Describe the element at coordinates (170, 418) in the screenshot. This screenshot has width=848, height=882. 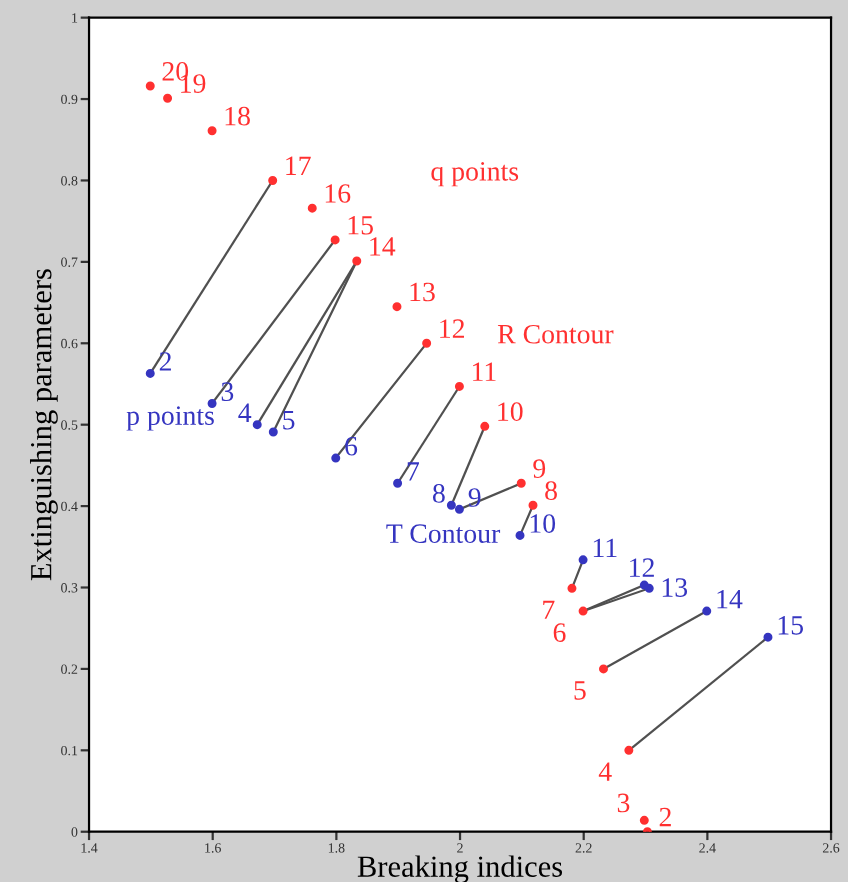
I see `series-label: p points` at that location.